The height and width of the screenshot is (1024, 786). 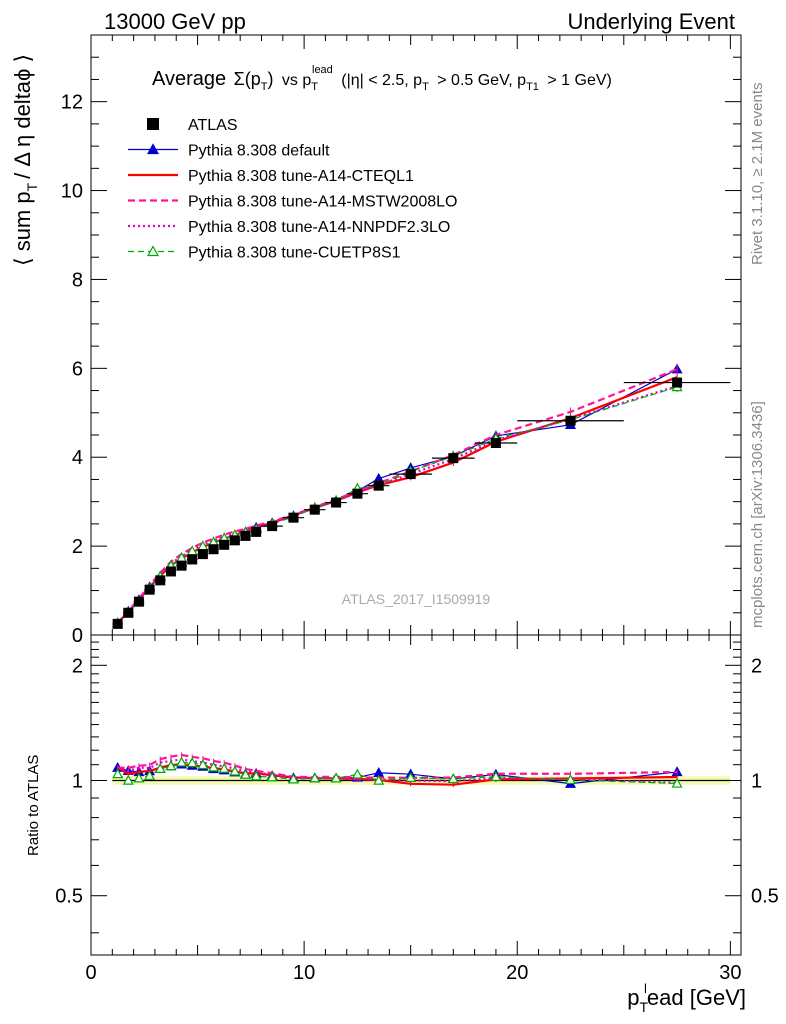 What do you see at coordinates (259, 151) in the screenshot?
I see `legend-label: Pythia 8.308 default` at bounding box center [259, 151].